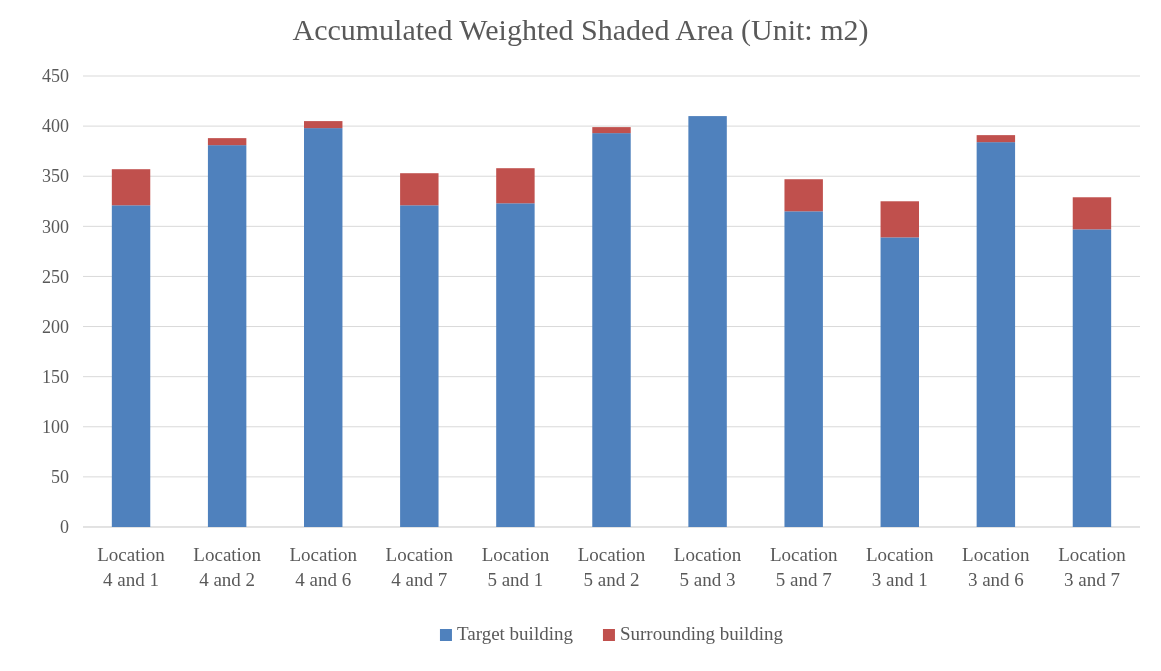 This screenshot has height=671, width=1161. I want to click on y-tick-label: 450, so click(55, 76).